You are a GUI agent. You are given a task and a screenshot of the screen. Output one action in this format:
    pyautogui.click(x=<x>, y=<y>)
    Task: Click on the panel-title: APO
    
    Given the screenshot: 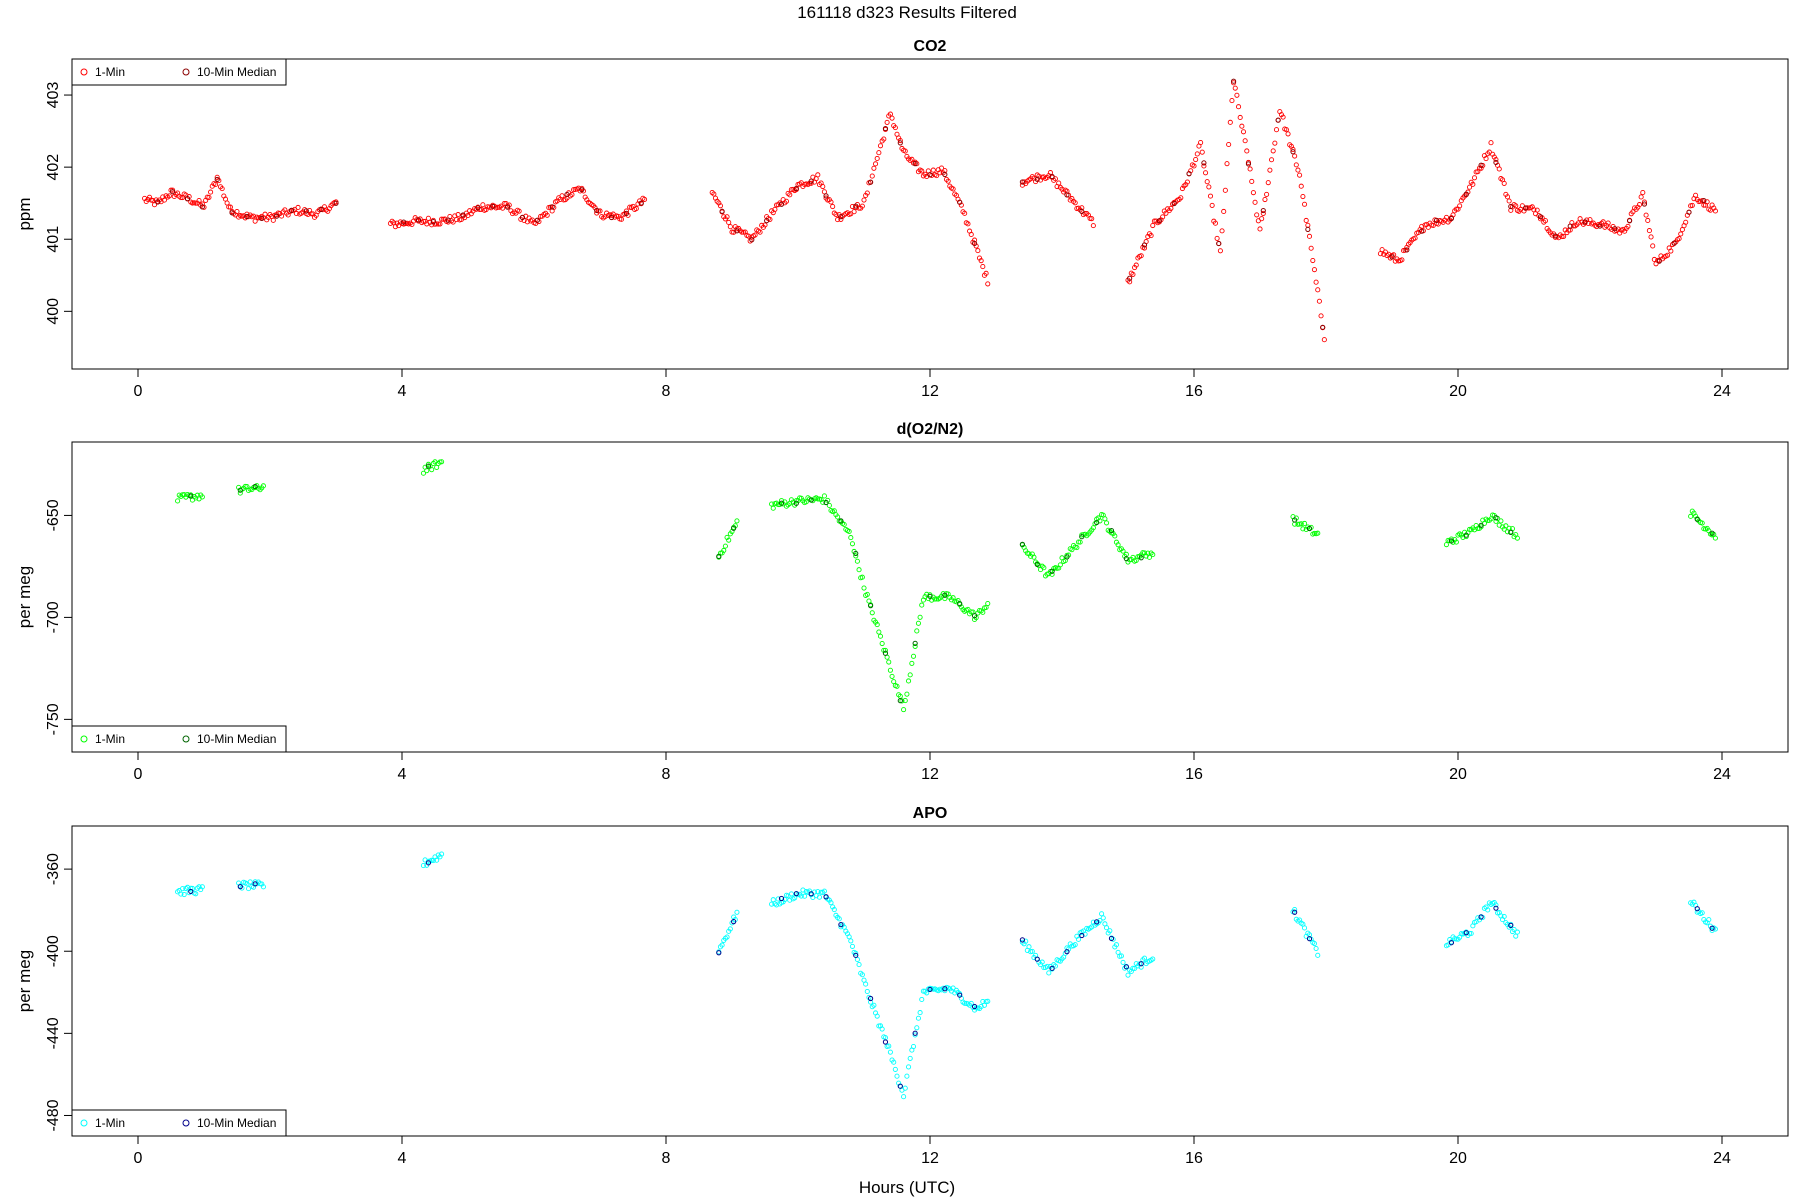 What is the action you would take?
    pyautogui.click(x=930, y=813)
    